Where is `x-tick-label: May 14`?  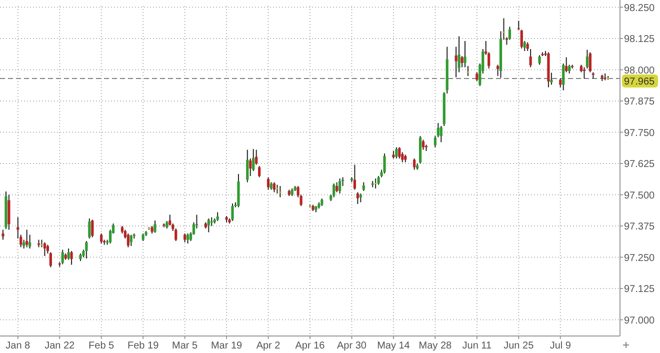
x-tick-label: May 14 is located at coordinates (393, 346).